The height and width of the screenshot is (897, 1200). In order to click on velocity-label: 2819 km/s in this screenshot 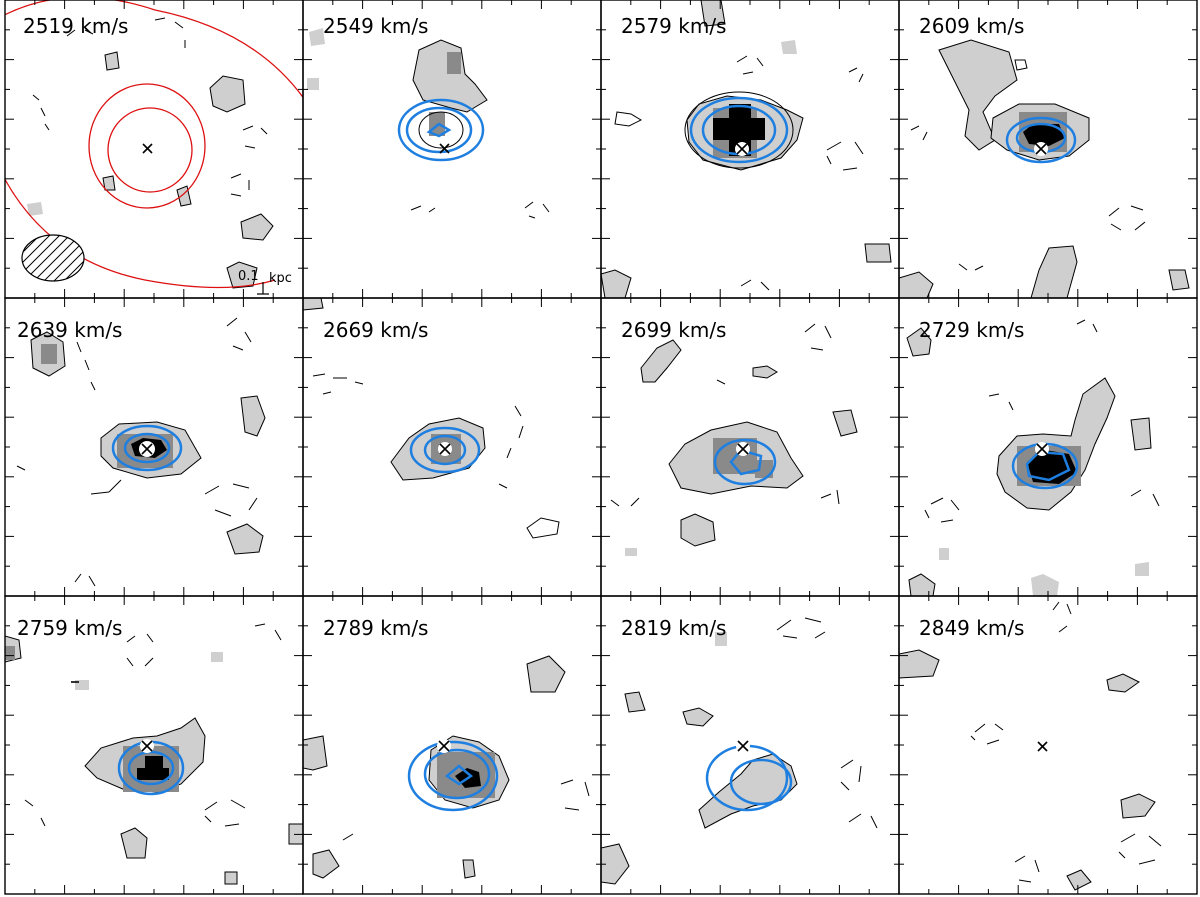, I will do `click(673, 628)`.